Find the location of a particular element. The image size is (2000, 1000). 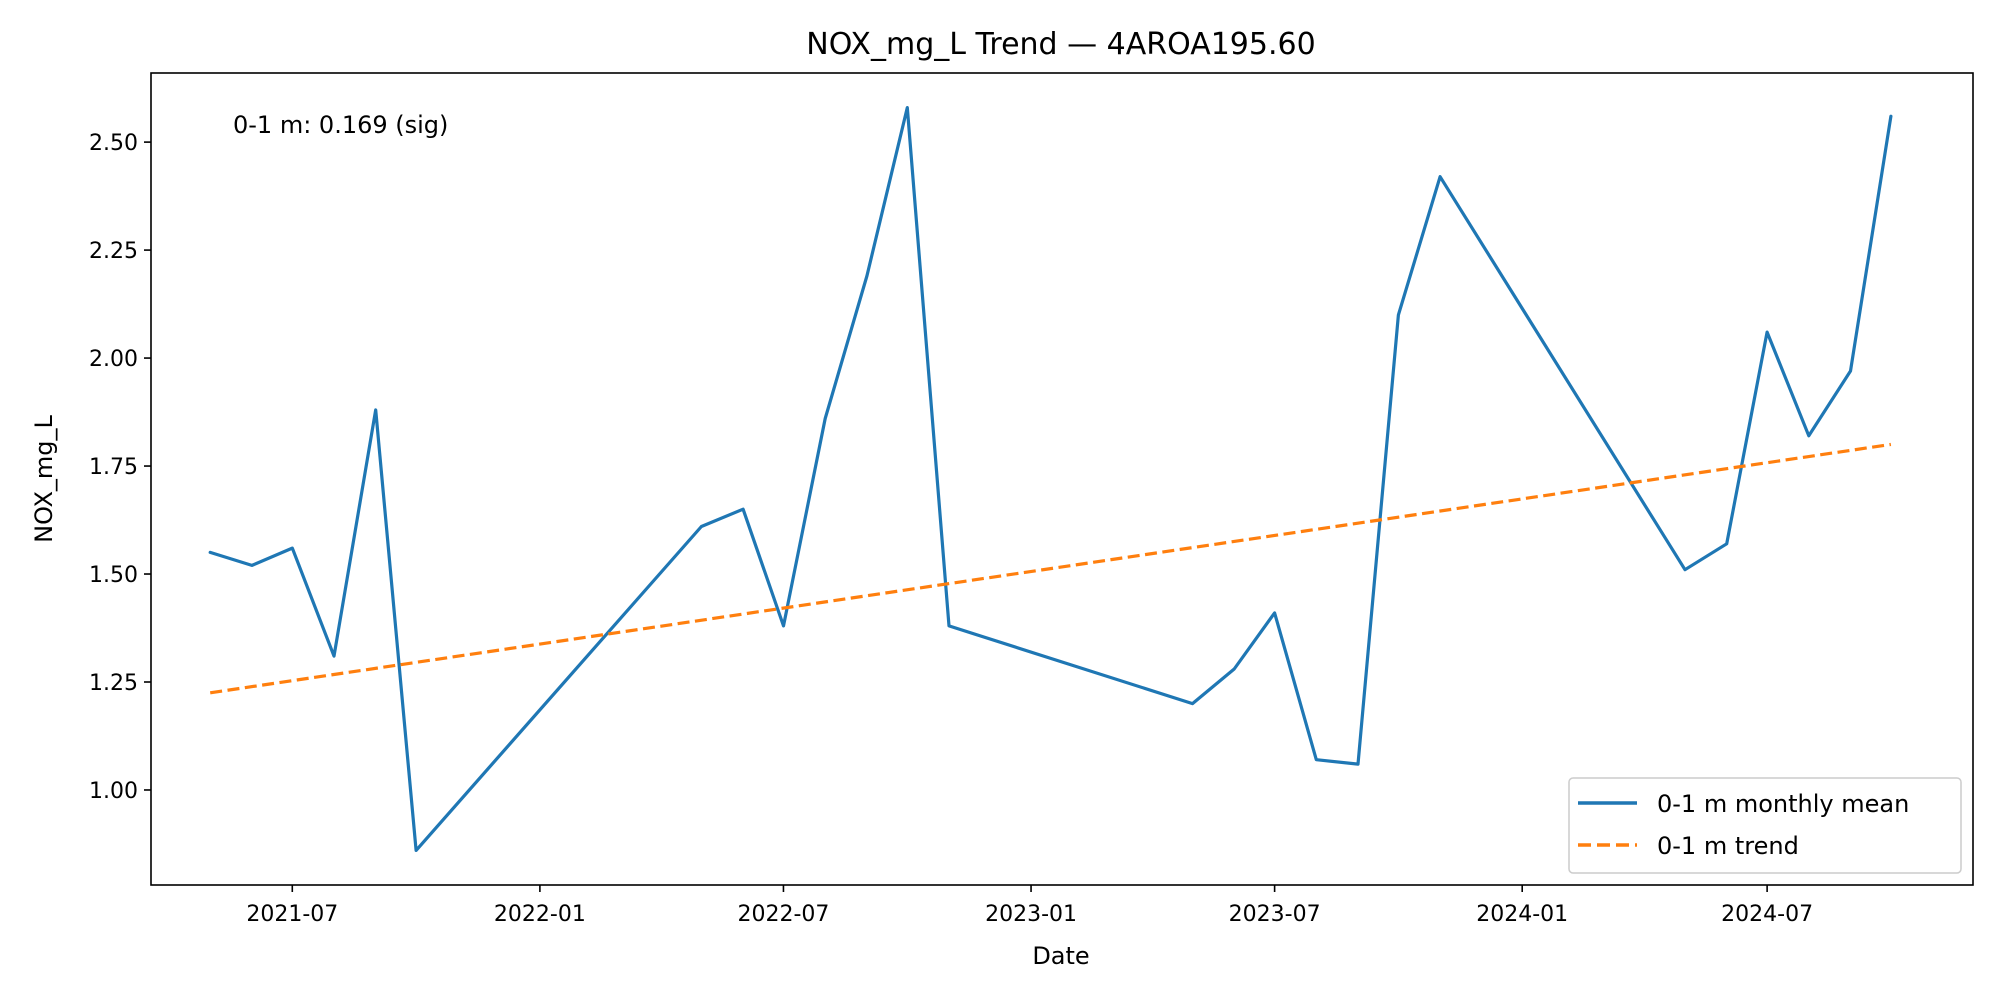

chart-title: NOX_mg_L Trend — 4AROA195.60 is located at coordinates (1060, 44).